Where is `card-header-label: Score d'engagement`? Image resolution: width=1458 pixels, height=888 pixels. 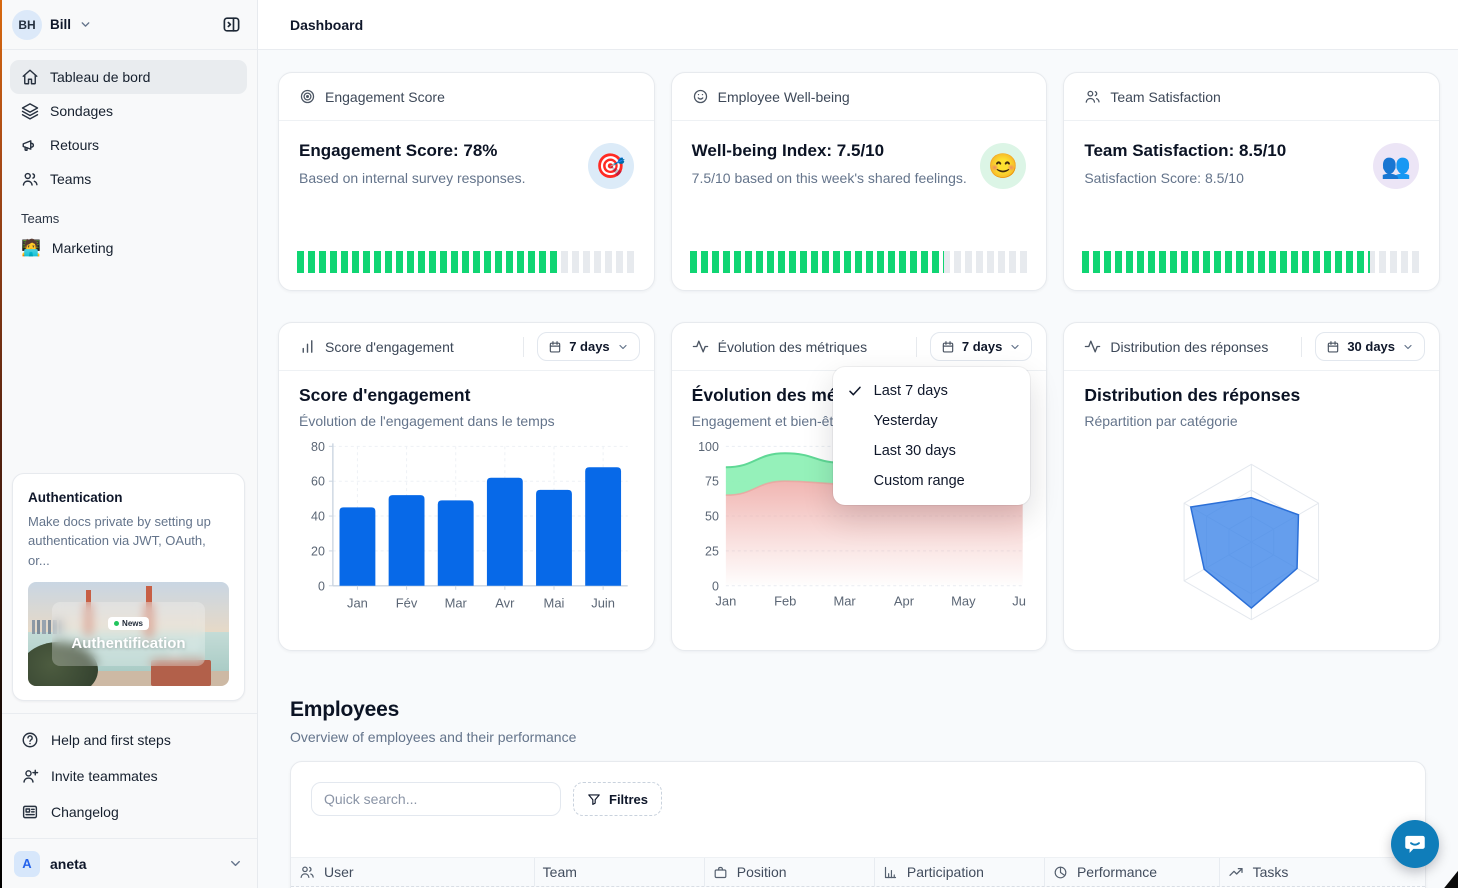 card-header-label: Score d'engagement is located at coordinates (389, 346).